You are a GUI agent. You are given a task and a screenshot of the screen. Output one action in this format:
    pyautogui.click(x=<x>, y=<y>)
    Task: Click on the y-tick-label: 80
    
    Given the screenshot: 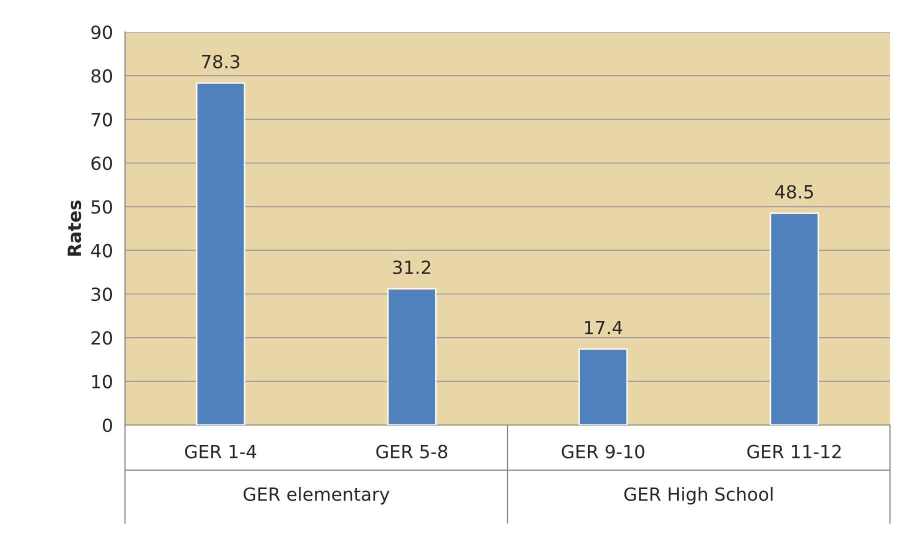 What is the action you would take?
    pyautogui.click(x=101, y=76)
    